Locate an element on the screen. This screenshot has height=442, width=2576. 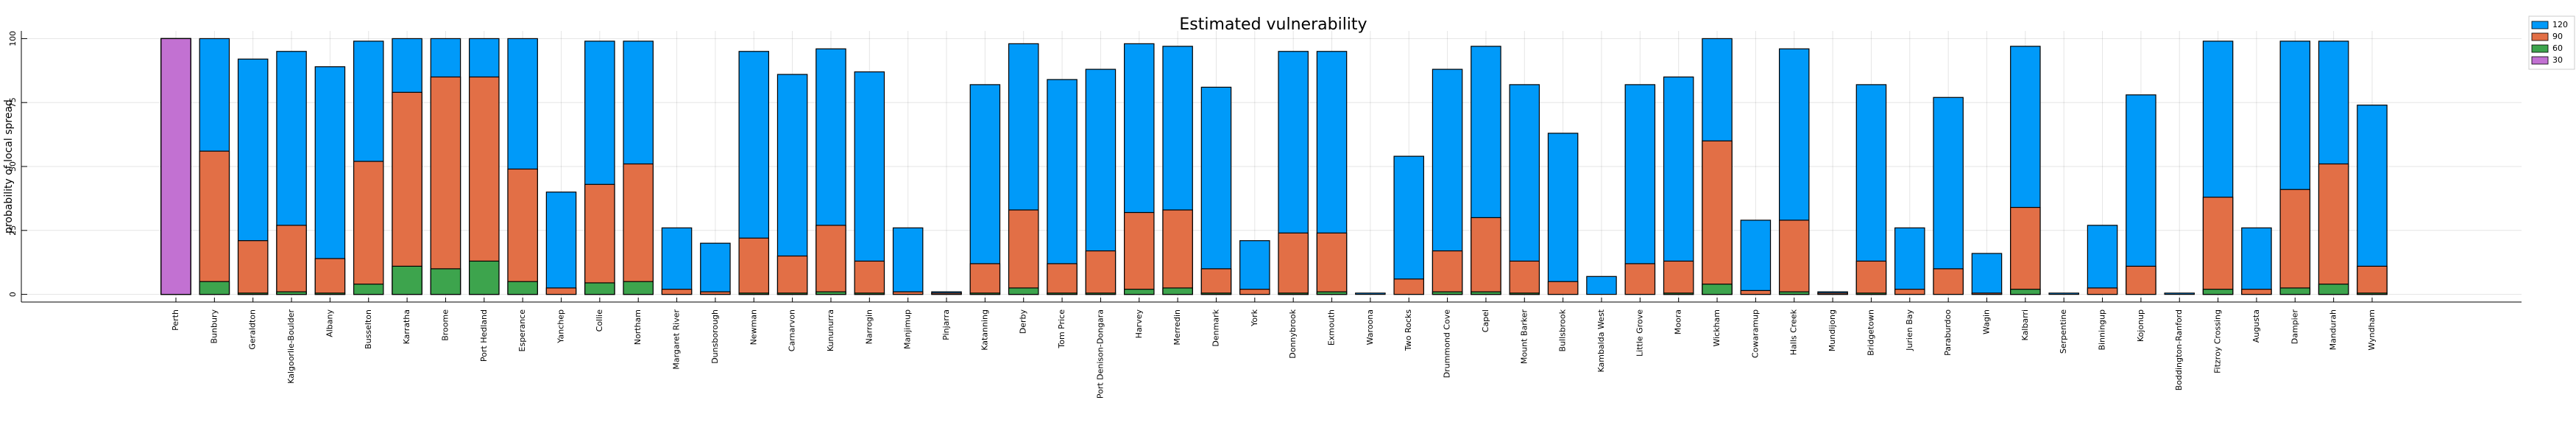
x-tick-label: Exmouth is located at coordinates (1332, 327).